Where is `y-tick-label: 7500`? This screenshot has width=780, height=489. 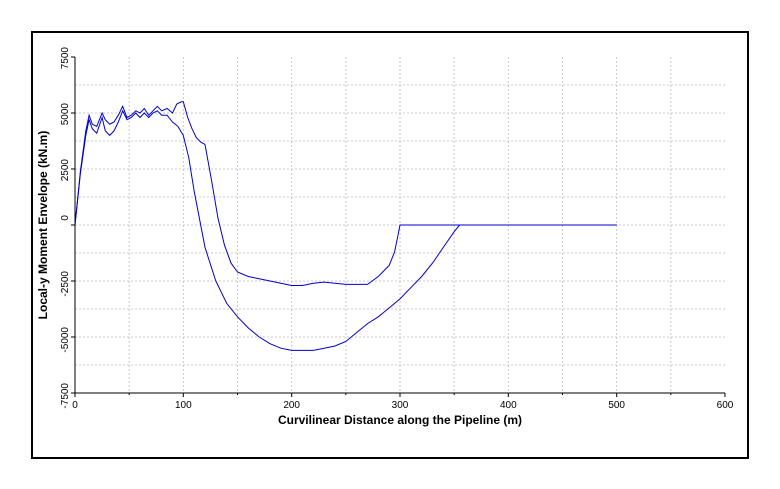
y-tick-label: 7500 is located at coordinates (65, 58).